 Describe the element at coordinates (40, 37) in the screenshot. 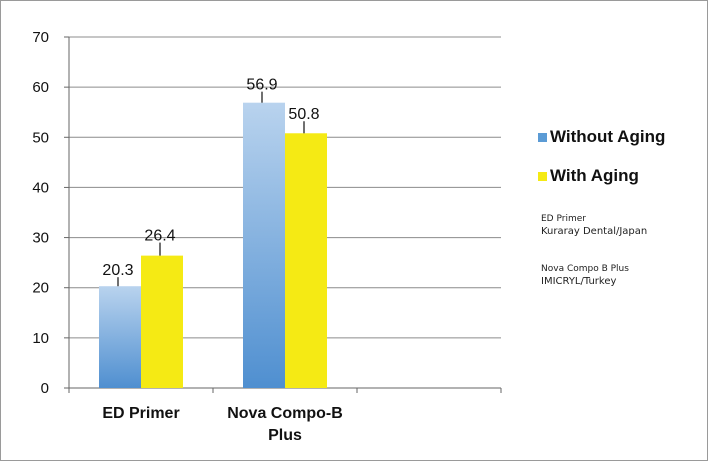

I see `y-tick-label: 70` at that location.